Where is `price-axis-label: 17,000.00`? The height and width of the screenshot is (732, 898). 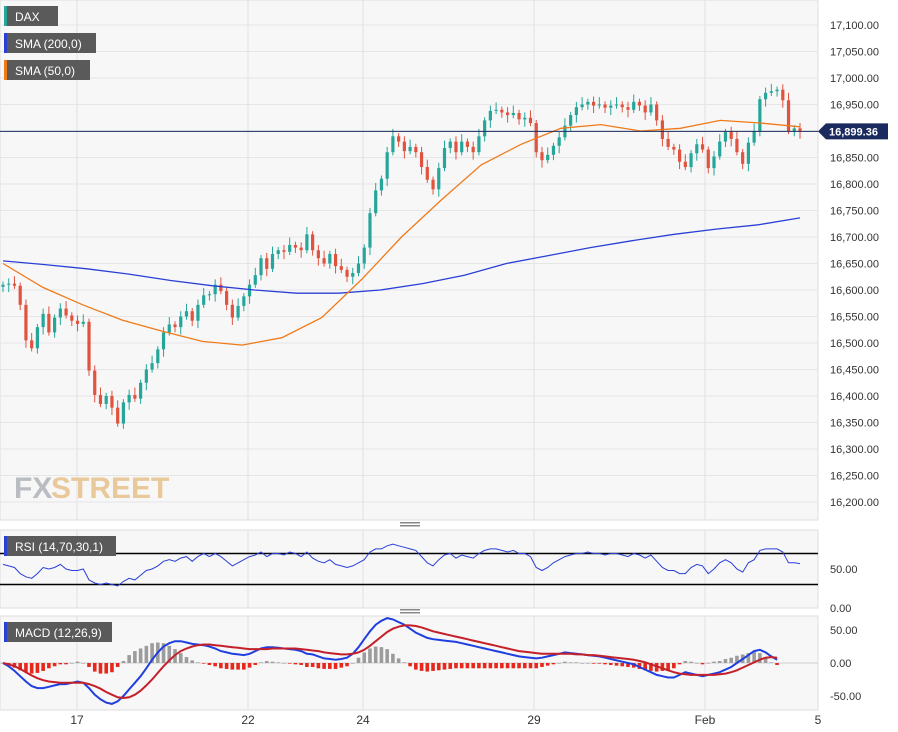
price-axis-label: 17,000.00 is located at coordinates (854, 79).